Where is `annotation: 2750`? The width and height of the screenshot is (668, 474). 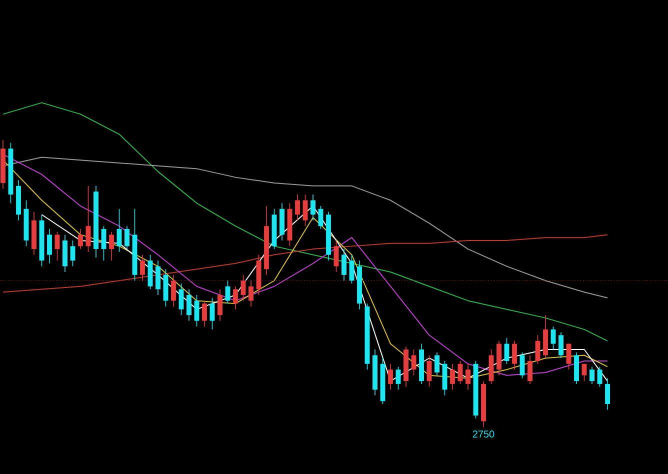 annotation: 2750 is located at coordinates (483, 434).